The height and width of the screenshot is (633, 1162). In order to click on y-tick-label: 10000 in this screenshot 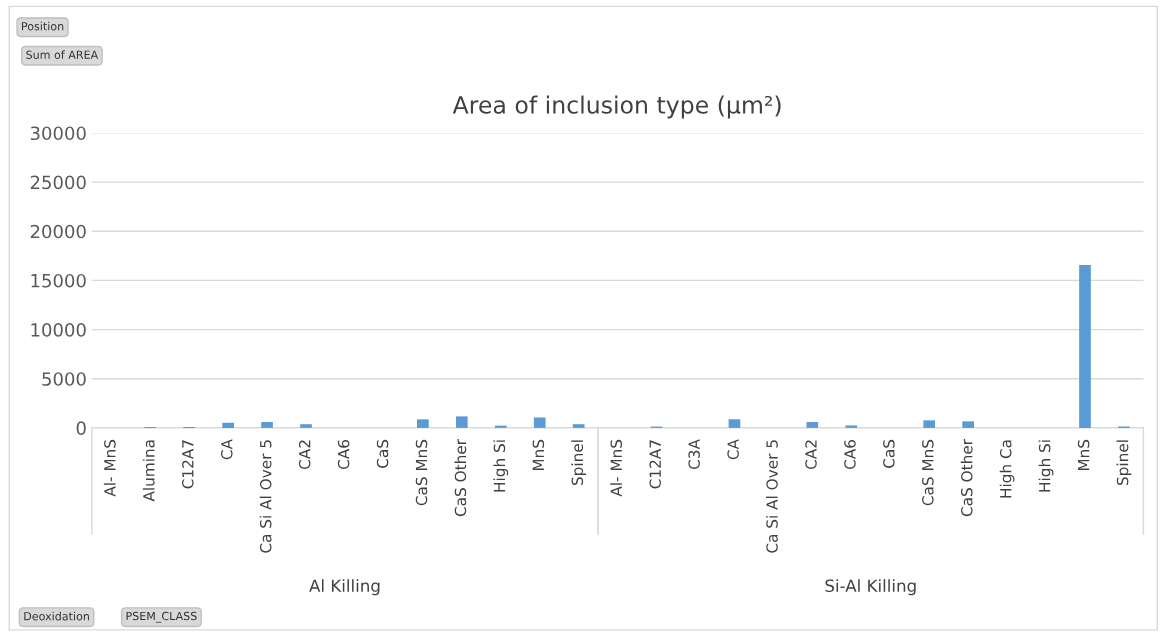, I will do `click(58, 330)`.